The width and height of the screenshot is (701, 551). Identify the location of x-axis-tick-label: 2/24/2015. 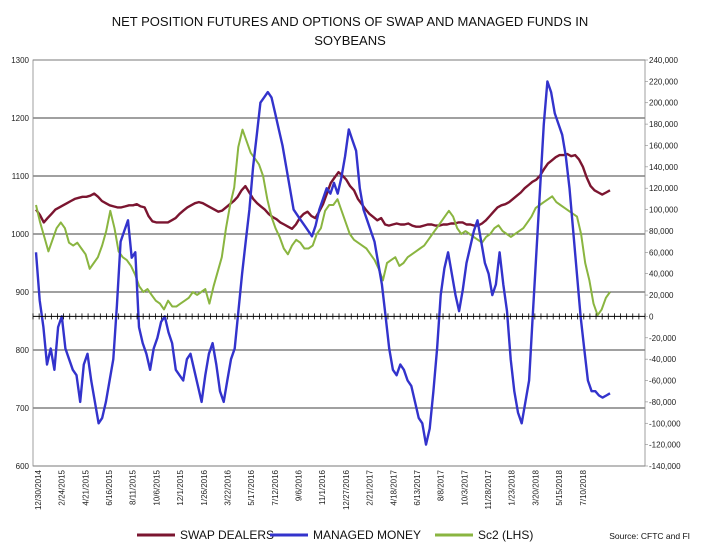
(62, 487).